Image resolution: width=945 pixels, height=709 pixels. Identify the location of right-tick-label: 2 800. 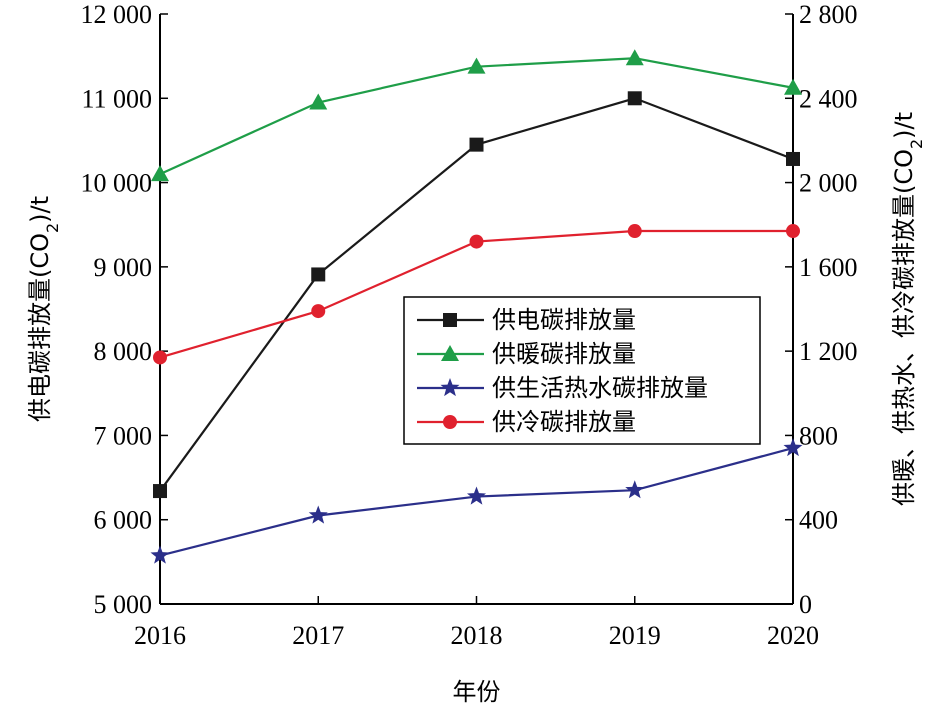
(828, 14).